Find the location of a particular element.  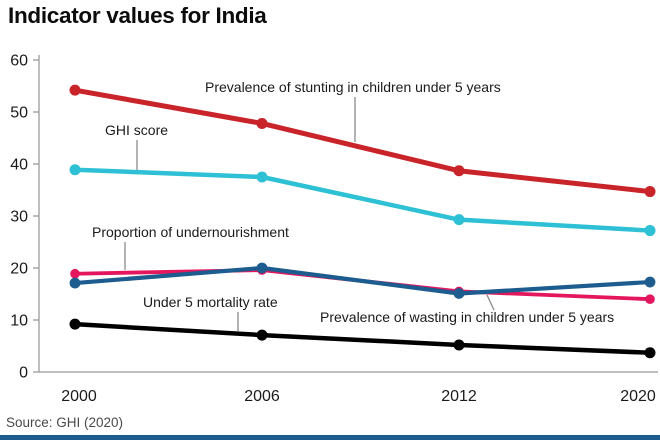

x-tick-label: 2012 is located at coordinates (459, 396).